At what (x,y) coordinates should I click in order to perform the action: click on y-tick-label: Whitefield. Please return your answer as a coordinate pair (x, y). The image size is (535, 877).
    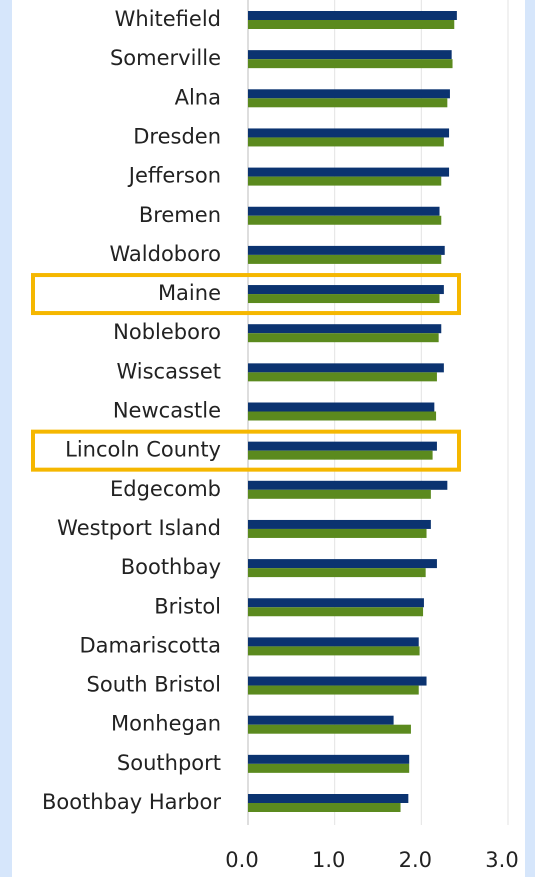
    Looking at the image, I should click on (168, 19).